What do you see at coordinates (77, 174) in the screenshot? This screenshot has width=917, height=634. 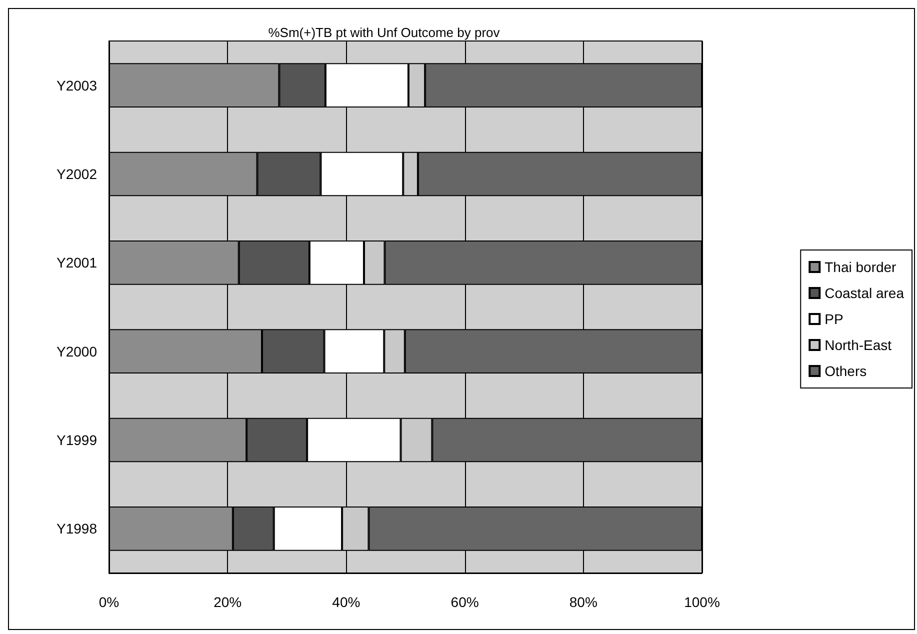 I see `y-tick-label: Y2002` at bounding box center [77, 174].